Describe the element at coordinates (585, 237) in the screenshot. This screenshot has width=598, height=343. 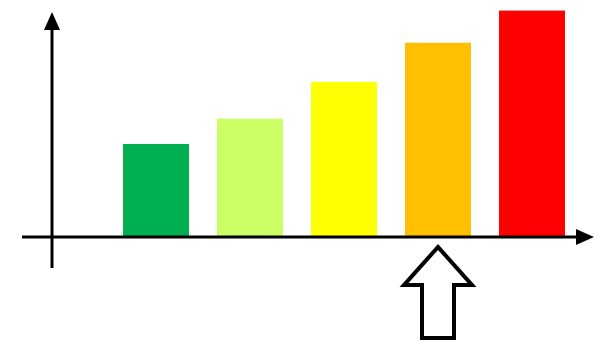
I see `x-axis-arrowhead` at that location.